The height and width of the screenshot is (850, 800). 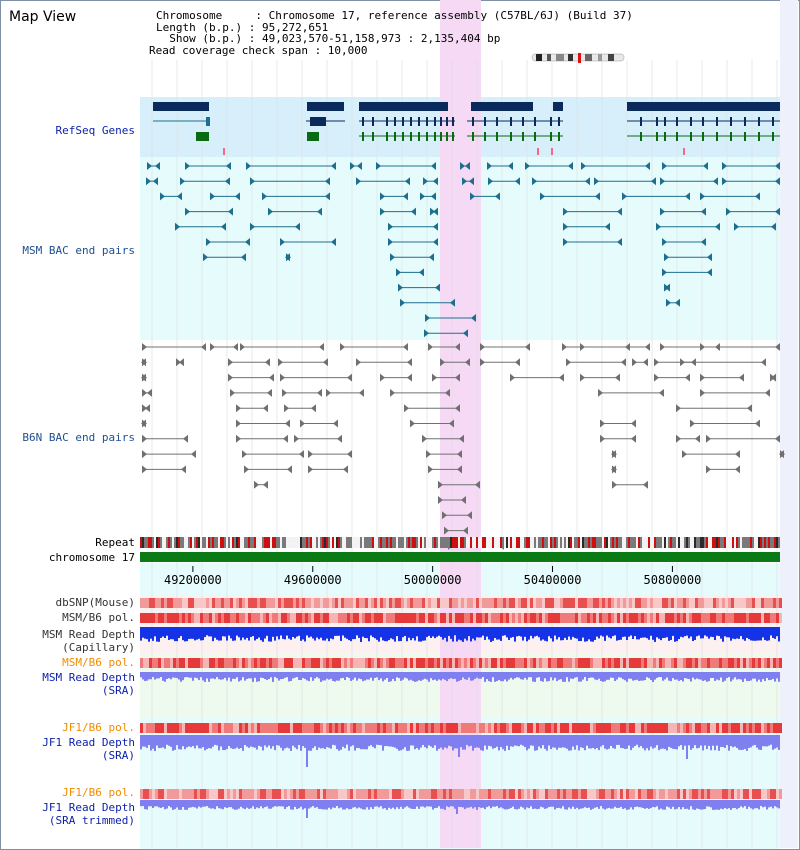 What do you see at coordinates (88, 807) in the screenshot?
I see `jf1-read-depth-trim-label: JF1 Read Depth` at bounding box center [88, 807].